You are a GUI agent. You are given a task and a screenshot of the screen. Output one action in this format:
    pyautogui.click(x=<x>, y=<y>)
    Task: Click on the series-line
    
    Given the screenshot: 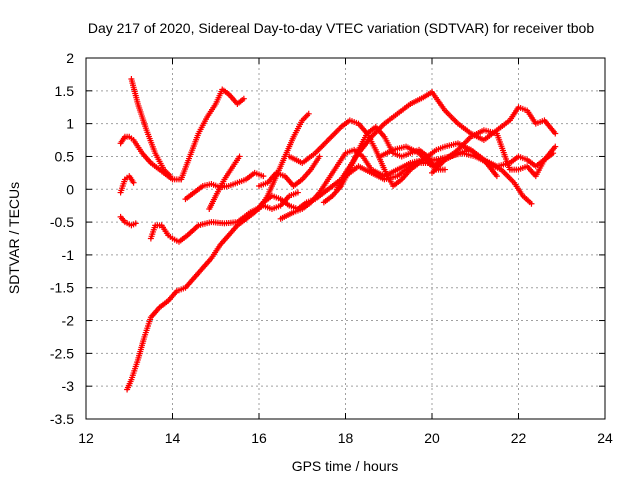 What is the action you would take?
    pyautogui.click(x=186, y=304)
    